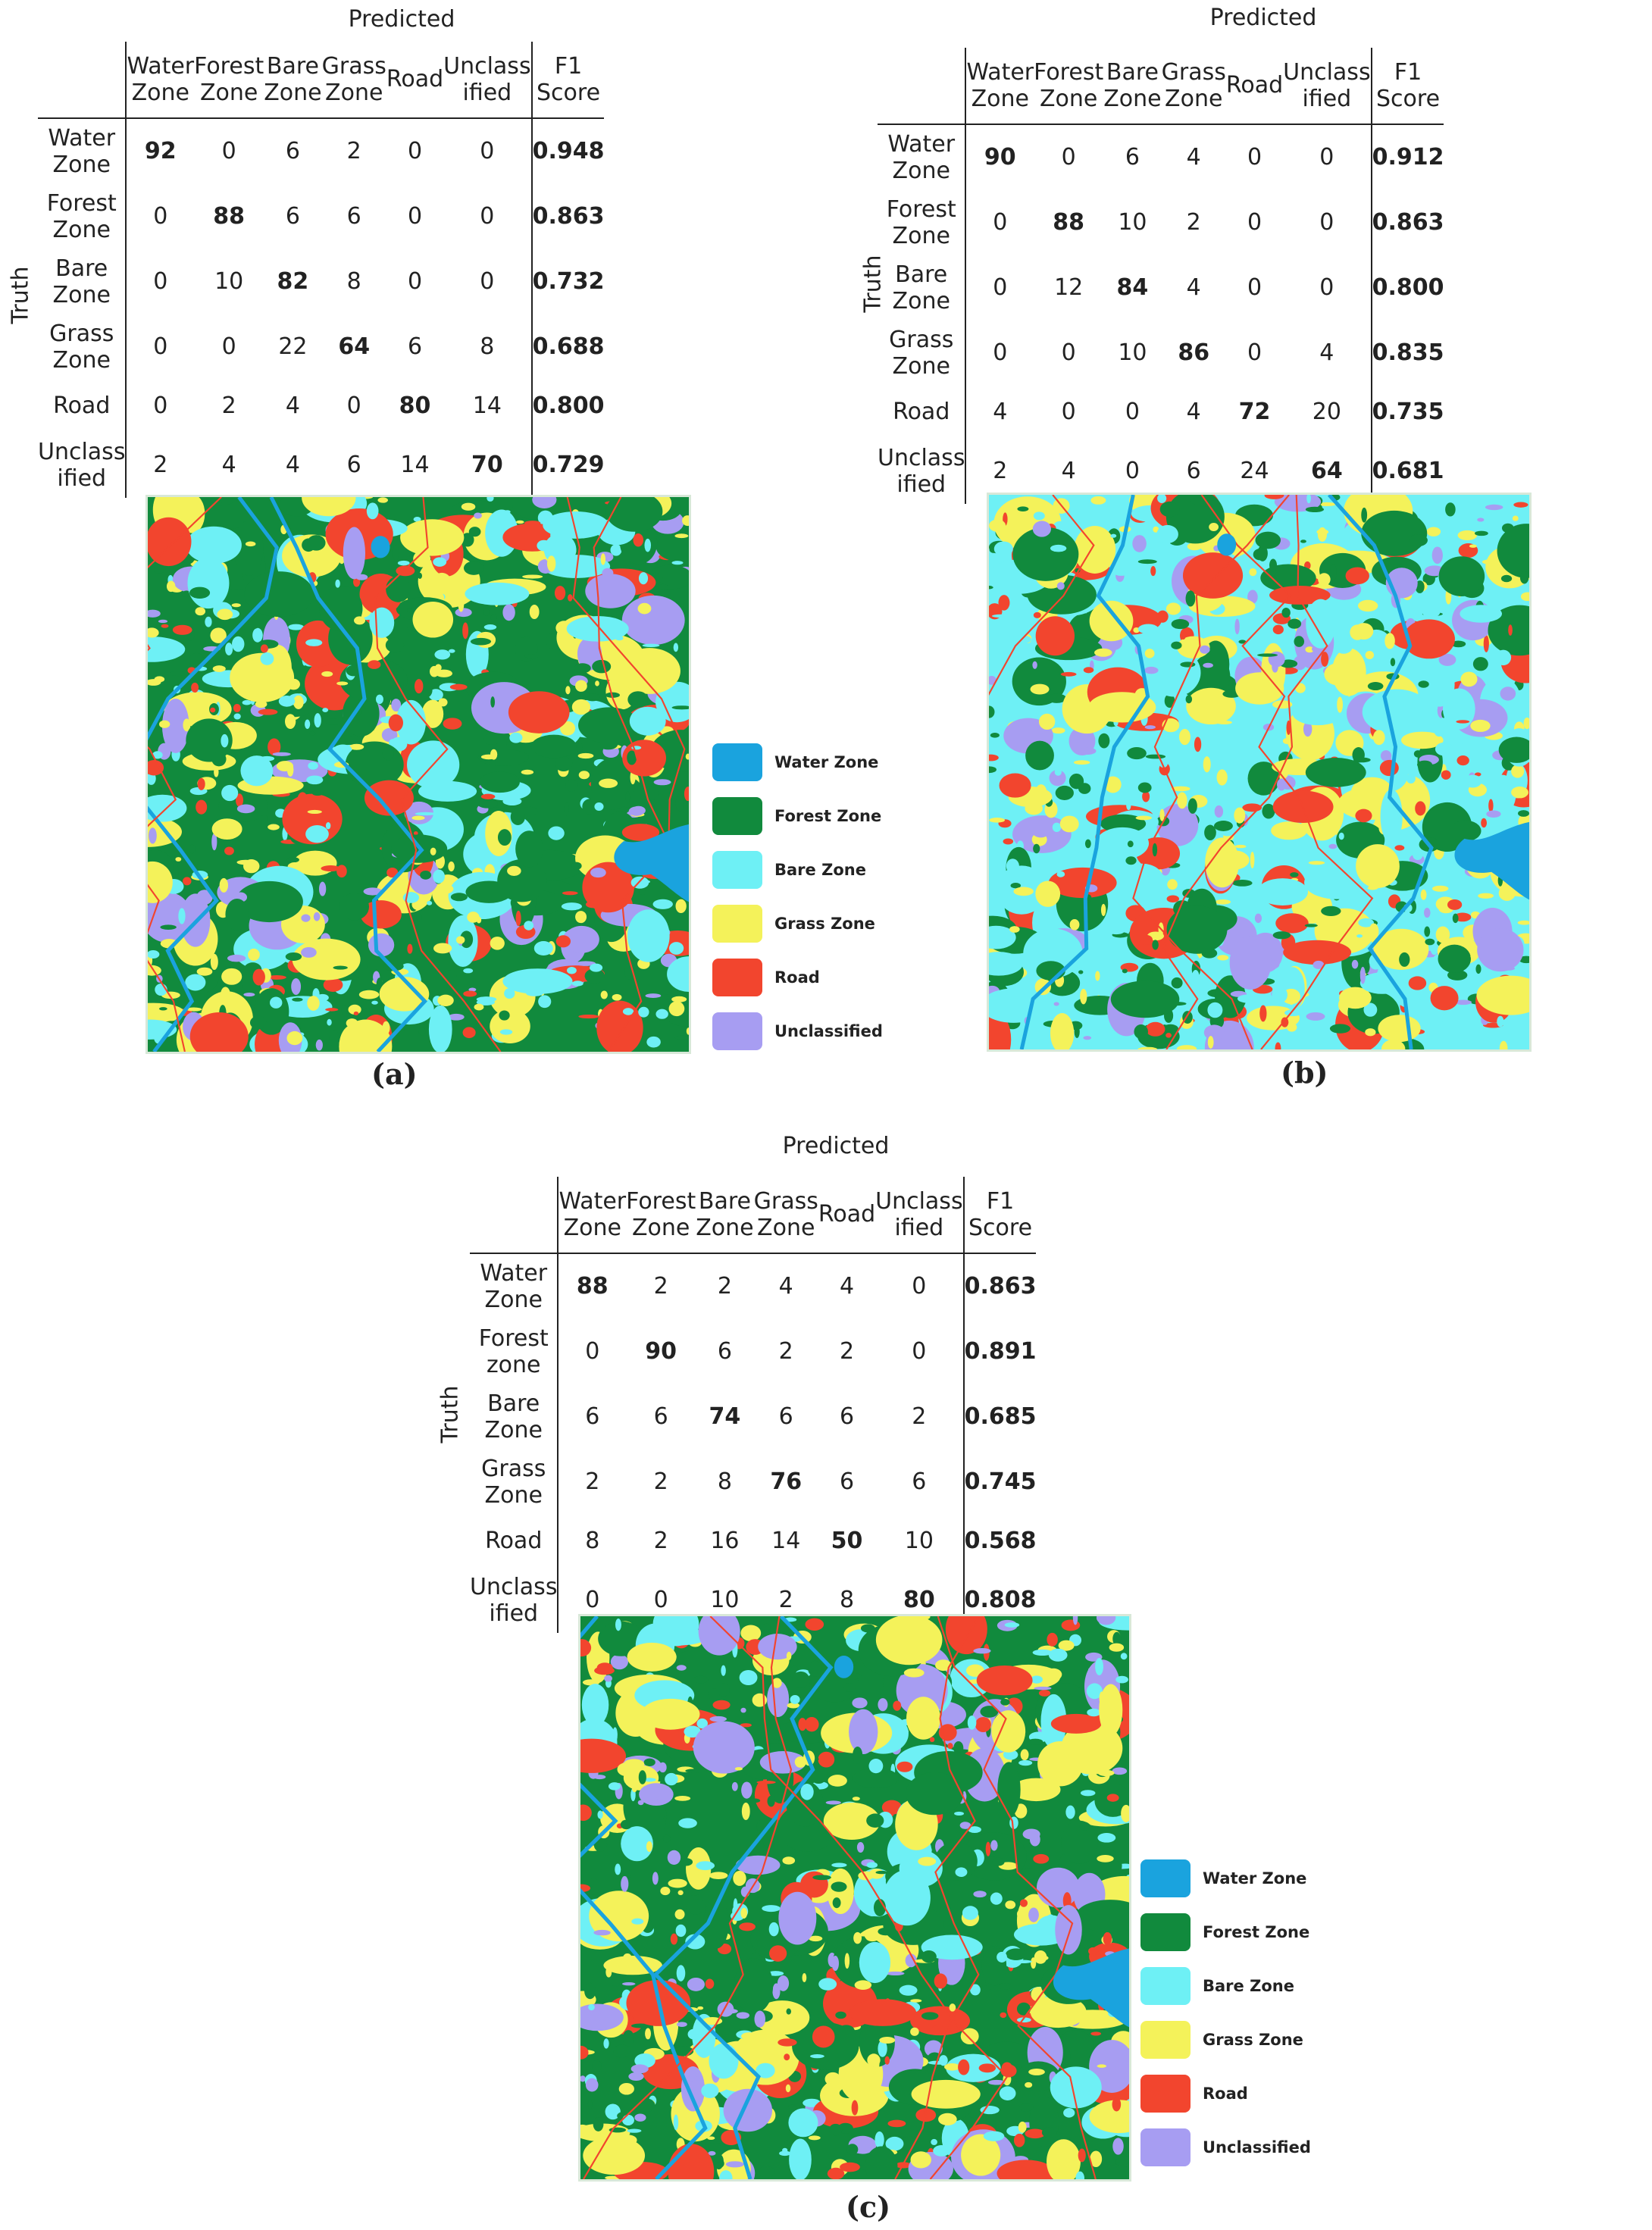  I want to click on column-header: Grass Zone, so click(353, 80).